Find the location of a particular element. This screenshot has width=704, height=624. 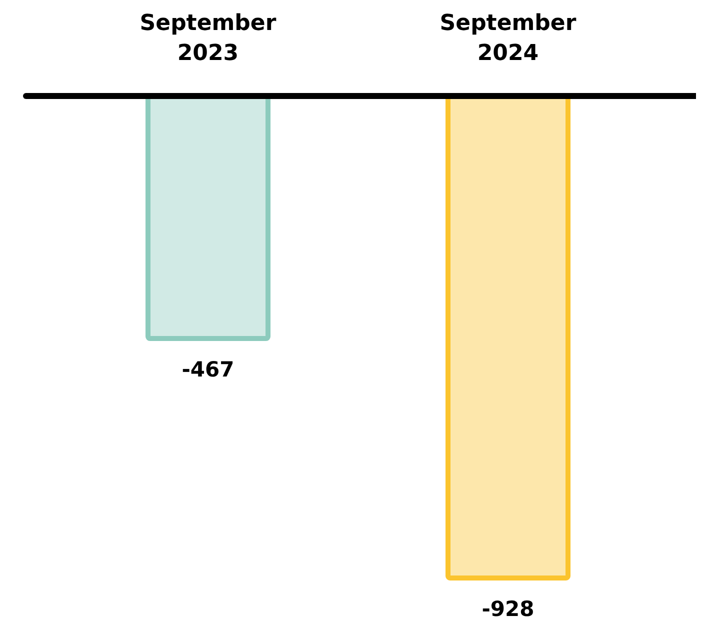

data-label: -467 is located at coordinates (208, 370).